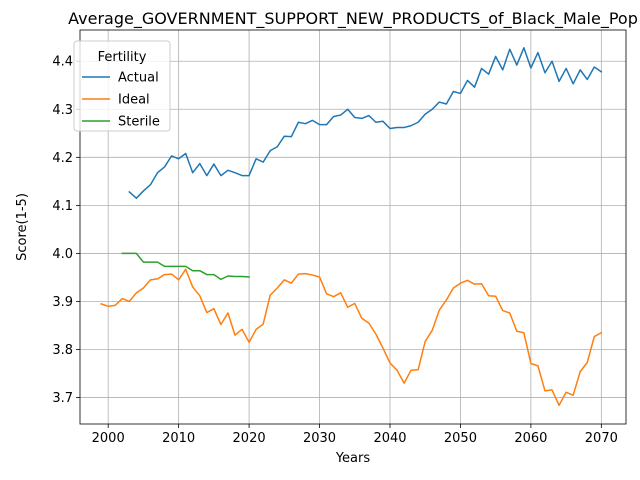  Describe the element at coordinates (601, 438) in the screenshot. I see `x-tick-label: 2070` at that location.